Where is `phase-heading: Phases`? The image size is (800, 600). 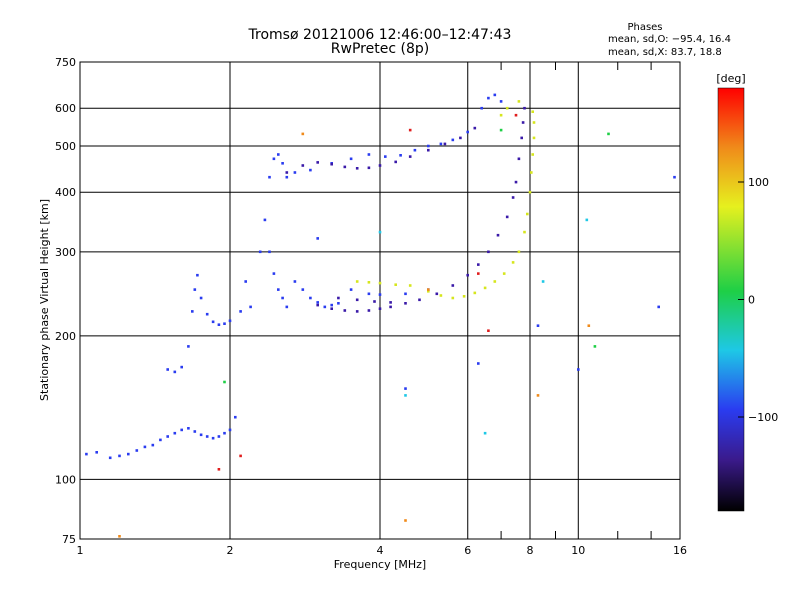 phase-heading: Phases is located at coordinates (644, 27).